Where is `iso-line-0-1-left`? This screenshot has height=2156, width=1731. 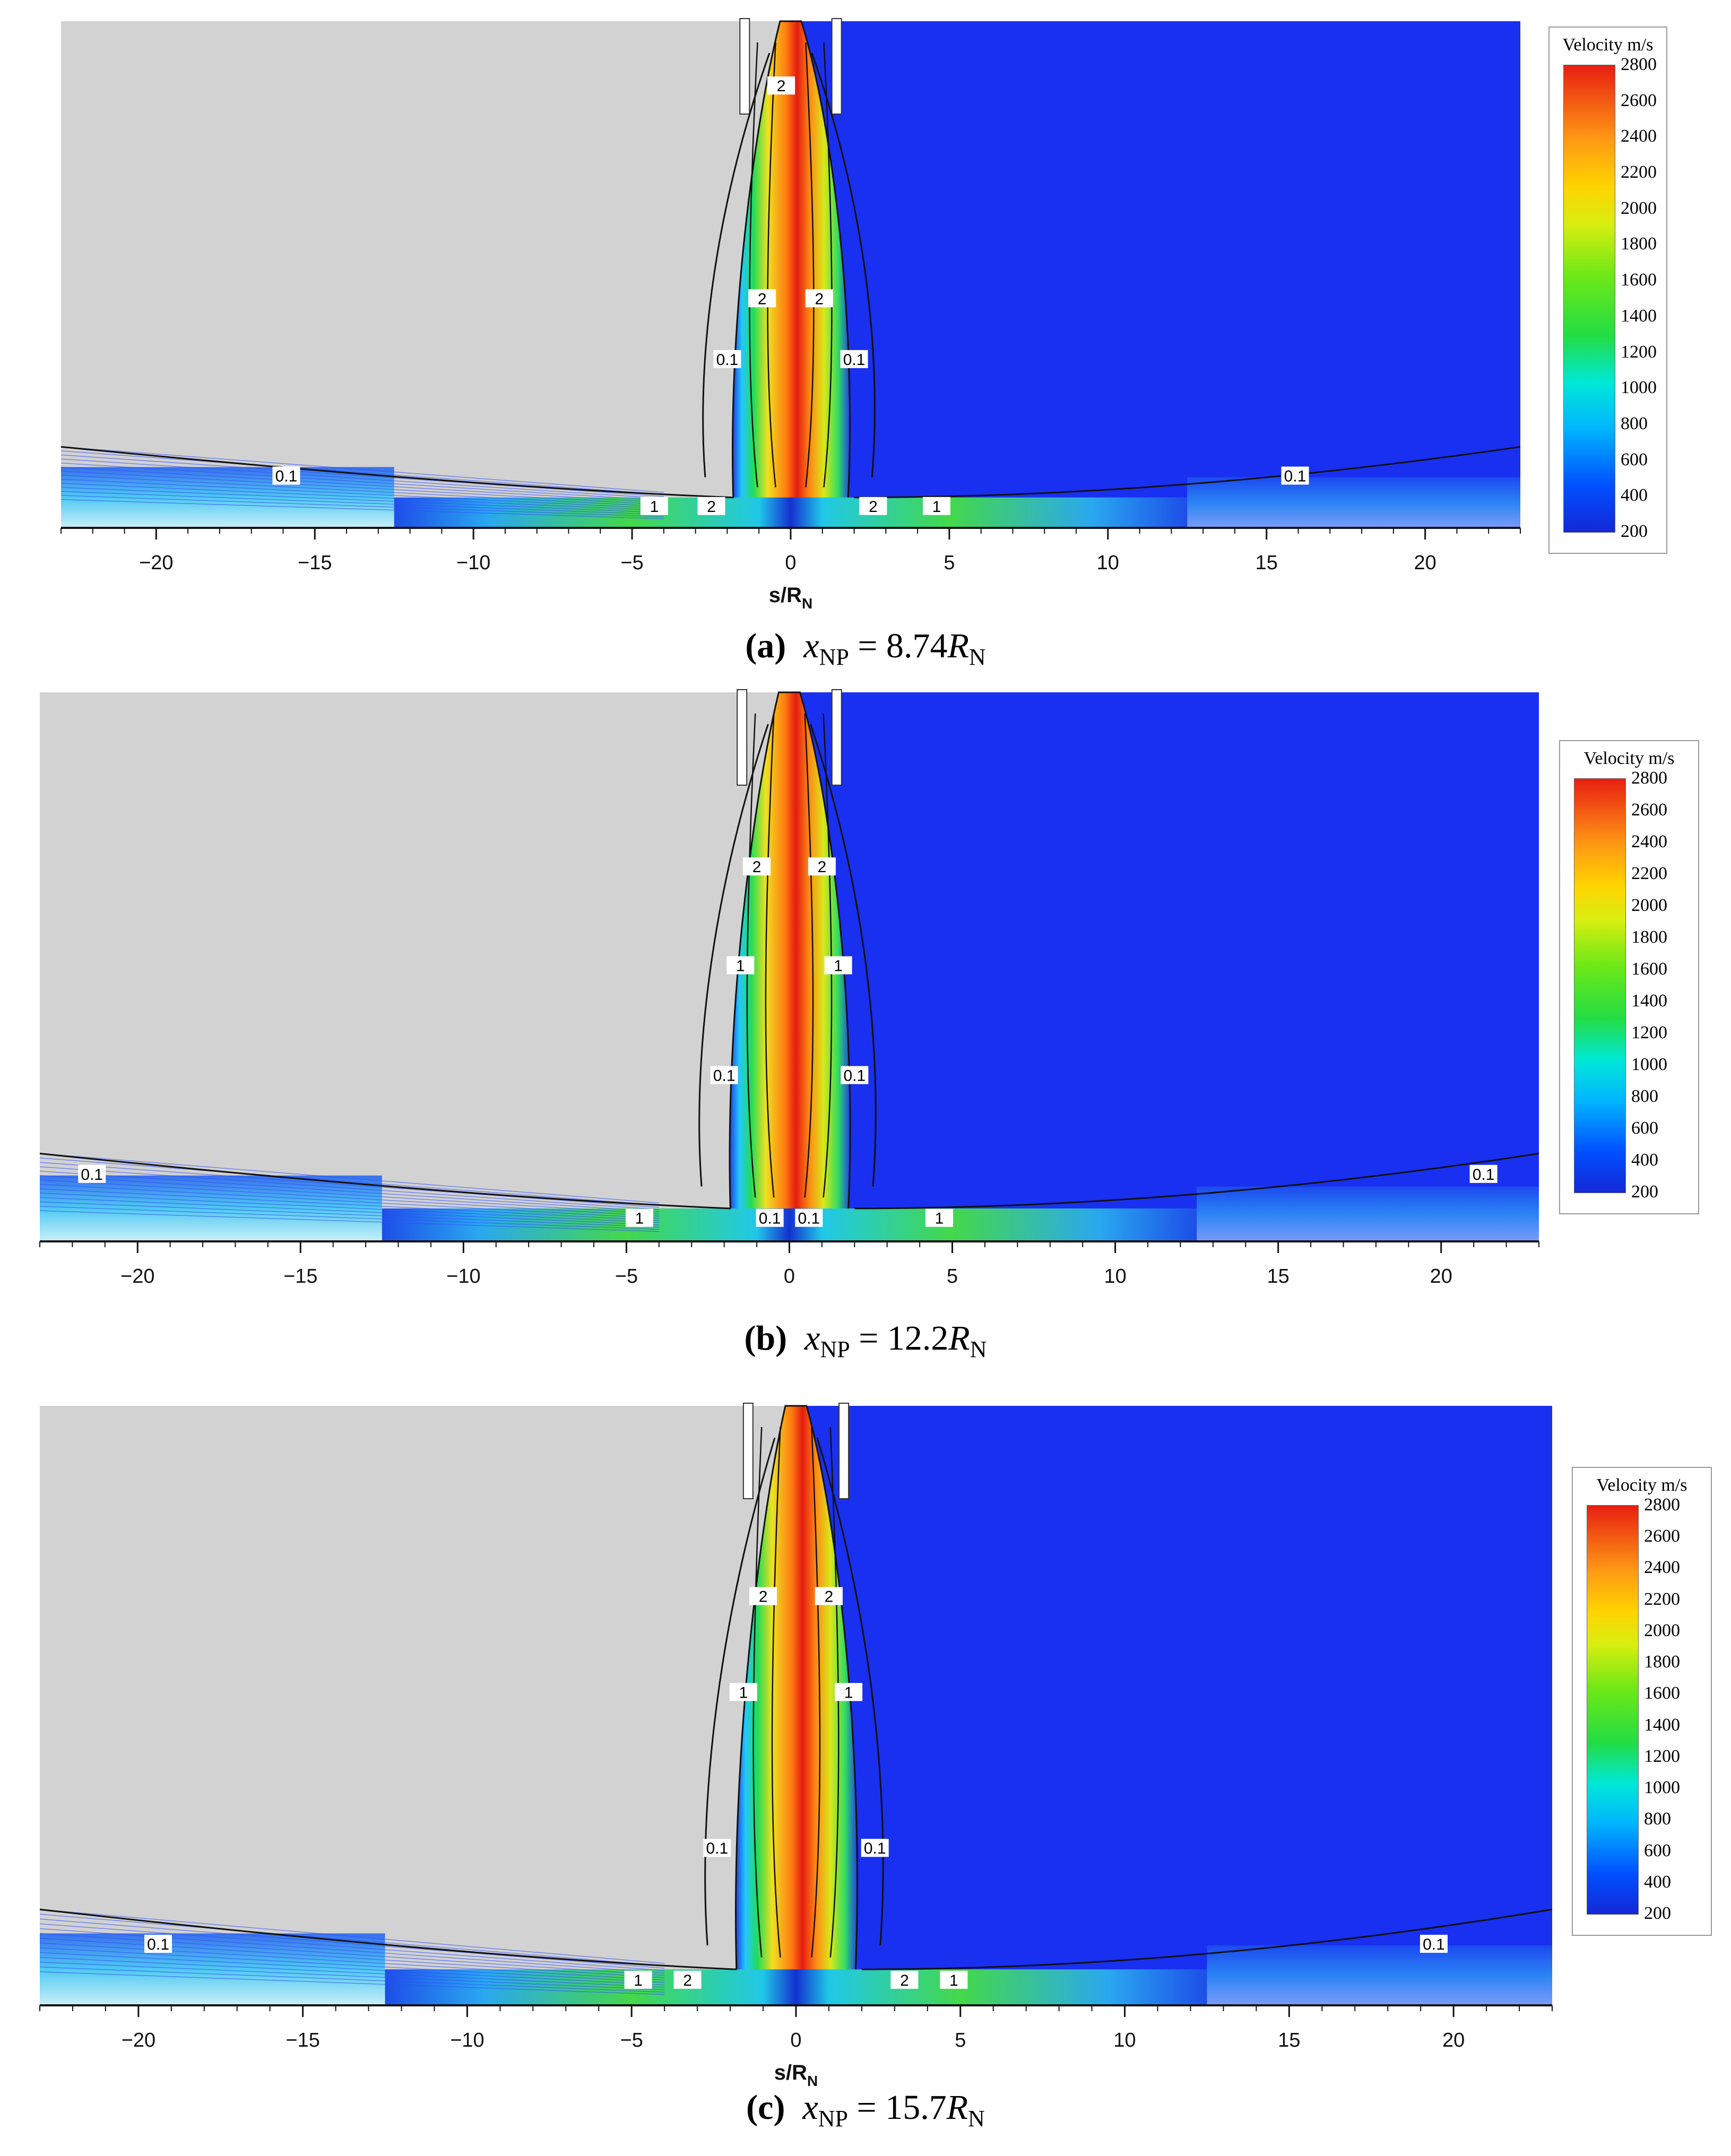
iso-line-0-1-left is located at coordinates (397, 472).